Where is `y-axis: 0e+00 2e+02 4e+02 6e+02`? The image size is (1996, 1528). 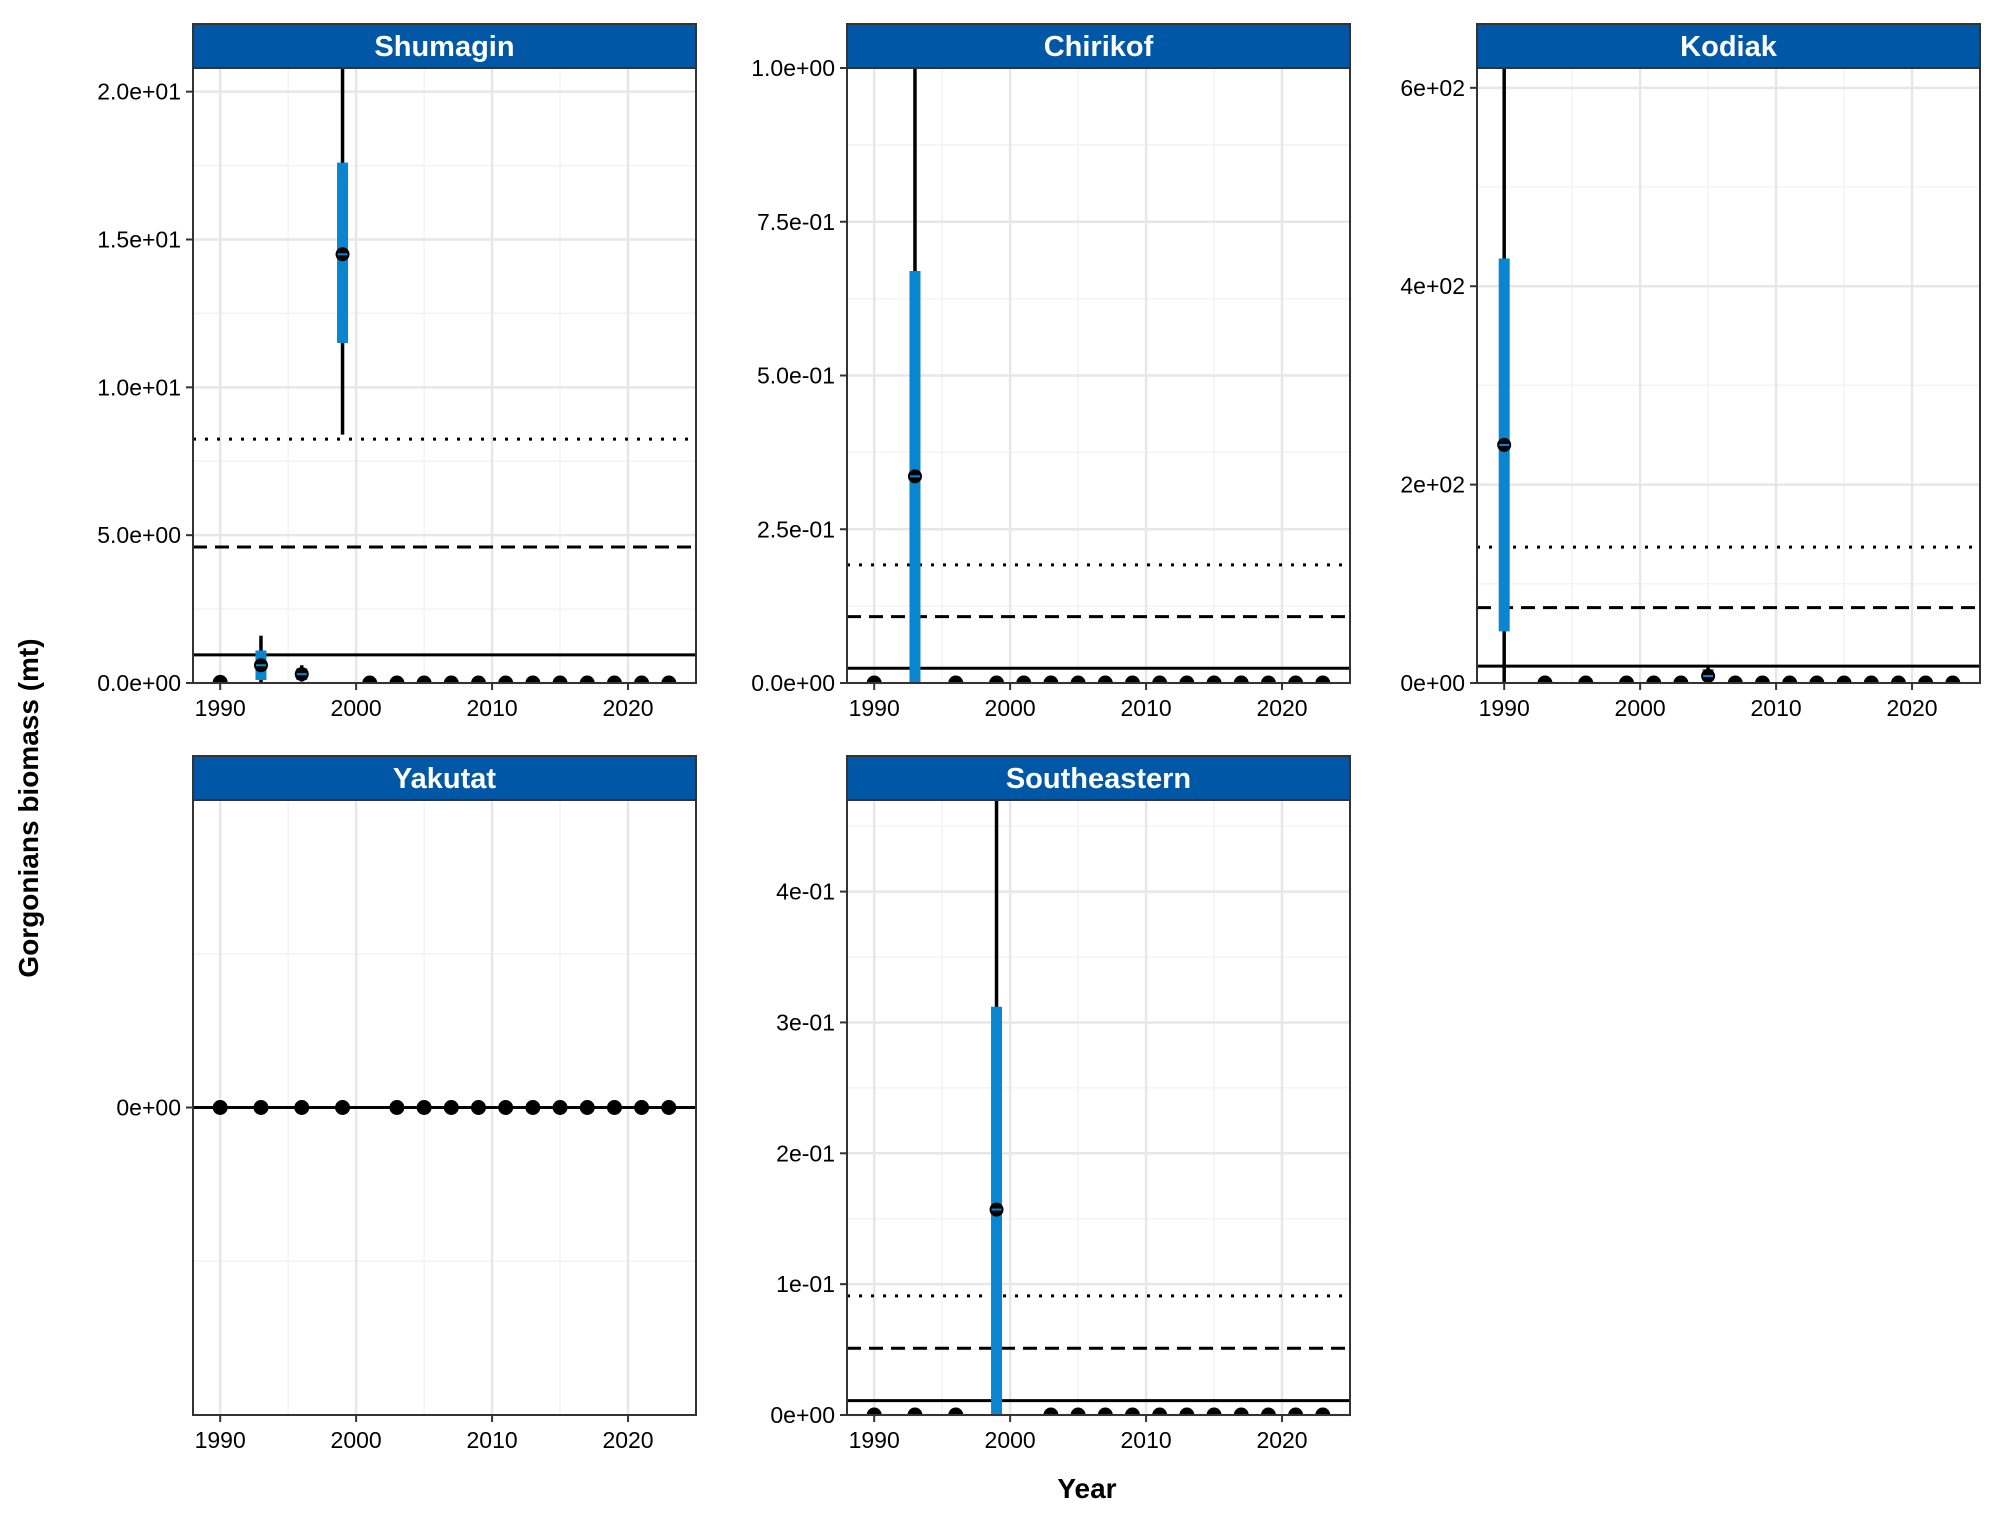
y-axis: 0e+00 2e+02 4e+02 6e+02 is located at coordinates (1438, 385).